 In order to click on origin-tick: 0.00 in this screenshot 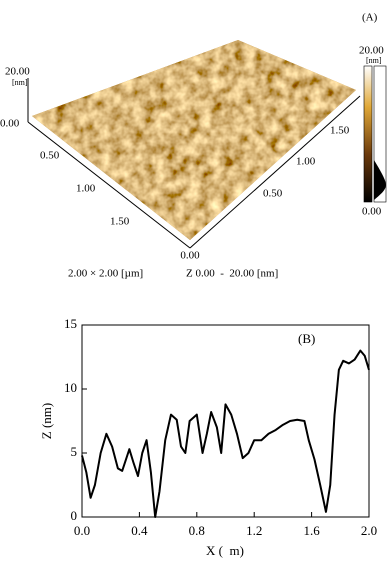, I will do `click(190, 256)`.